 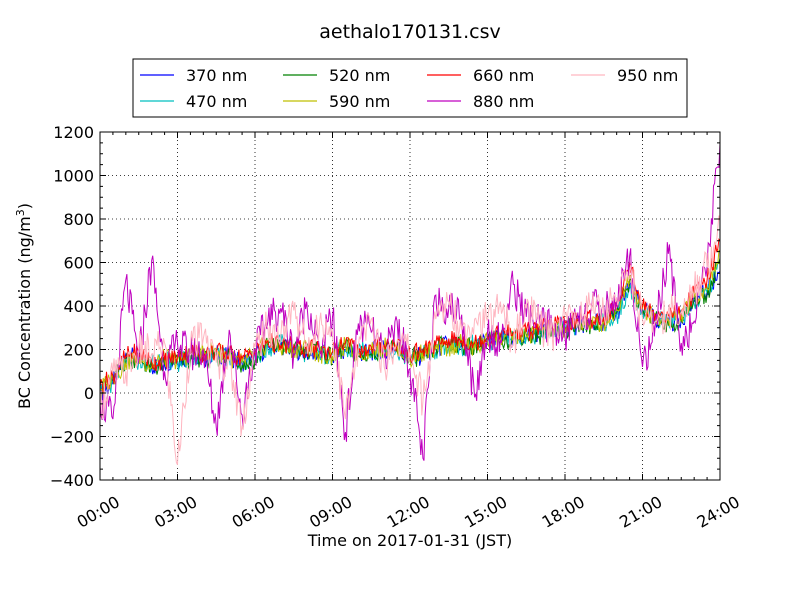 I want to click on legend-label: 880 nm, so click(x=503, y=101).